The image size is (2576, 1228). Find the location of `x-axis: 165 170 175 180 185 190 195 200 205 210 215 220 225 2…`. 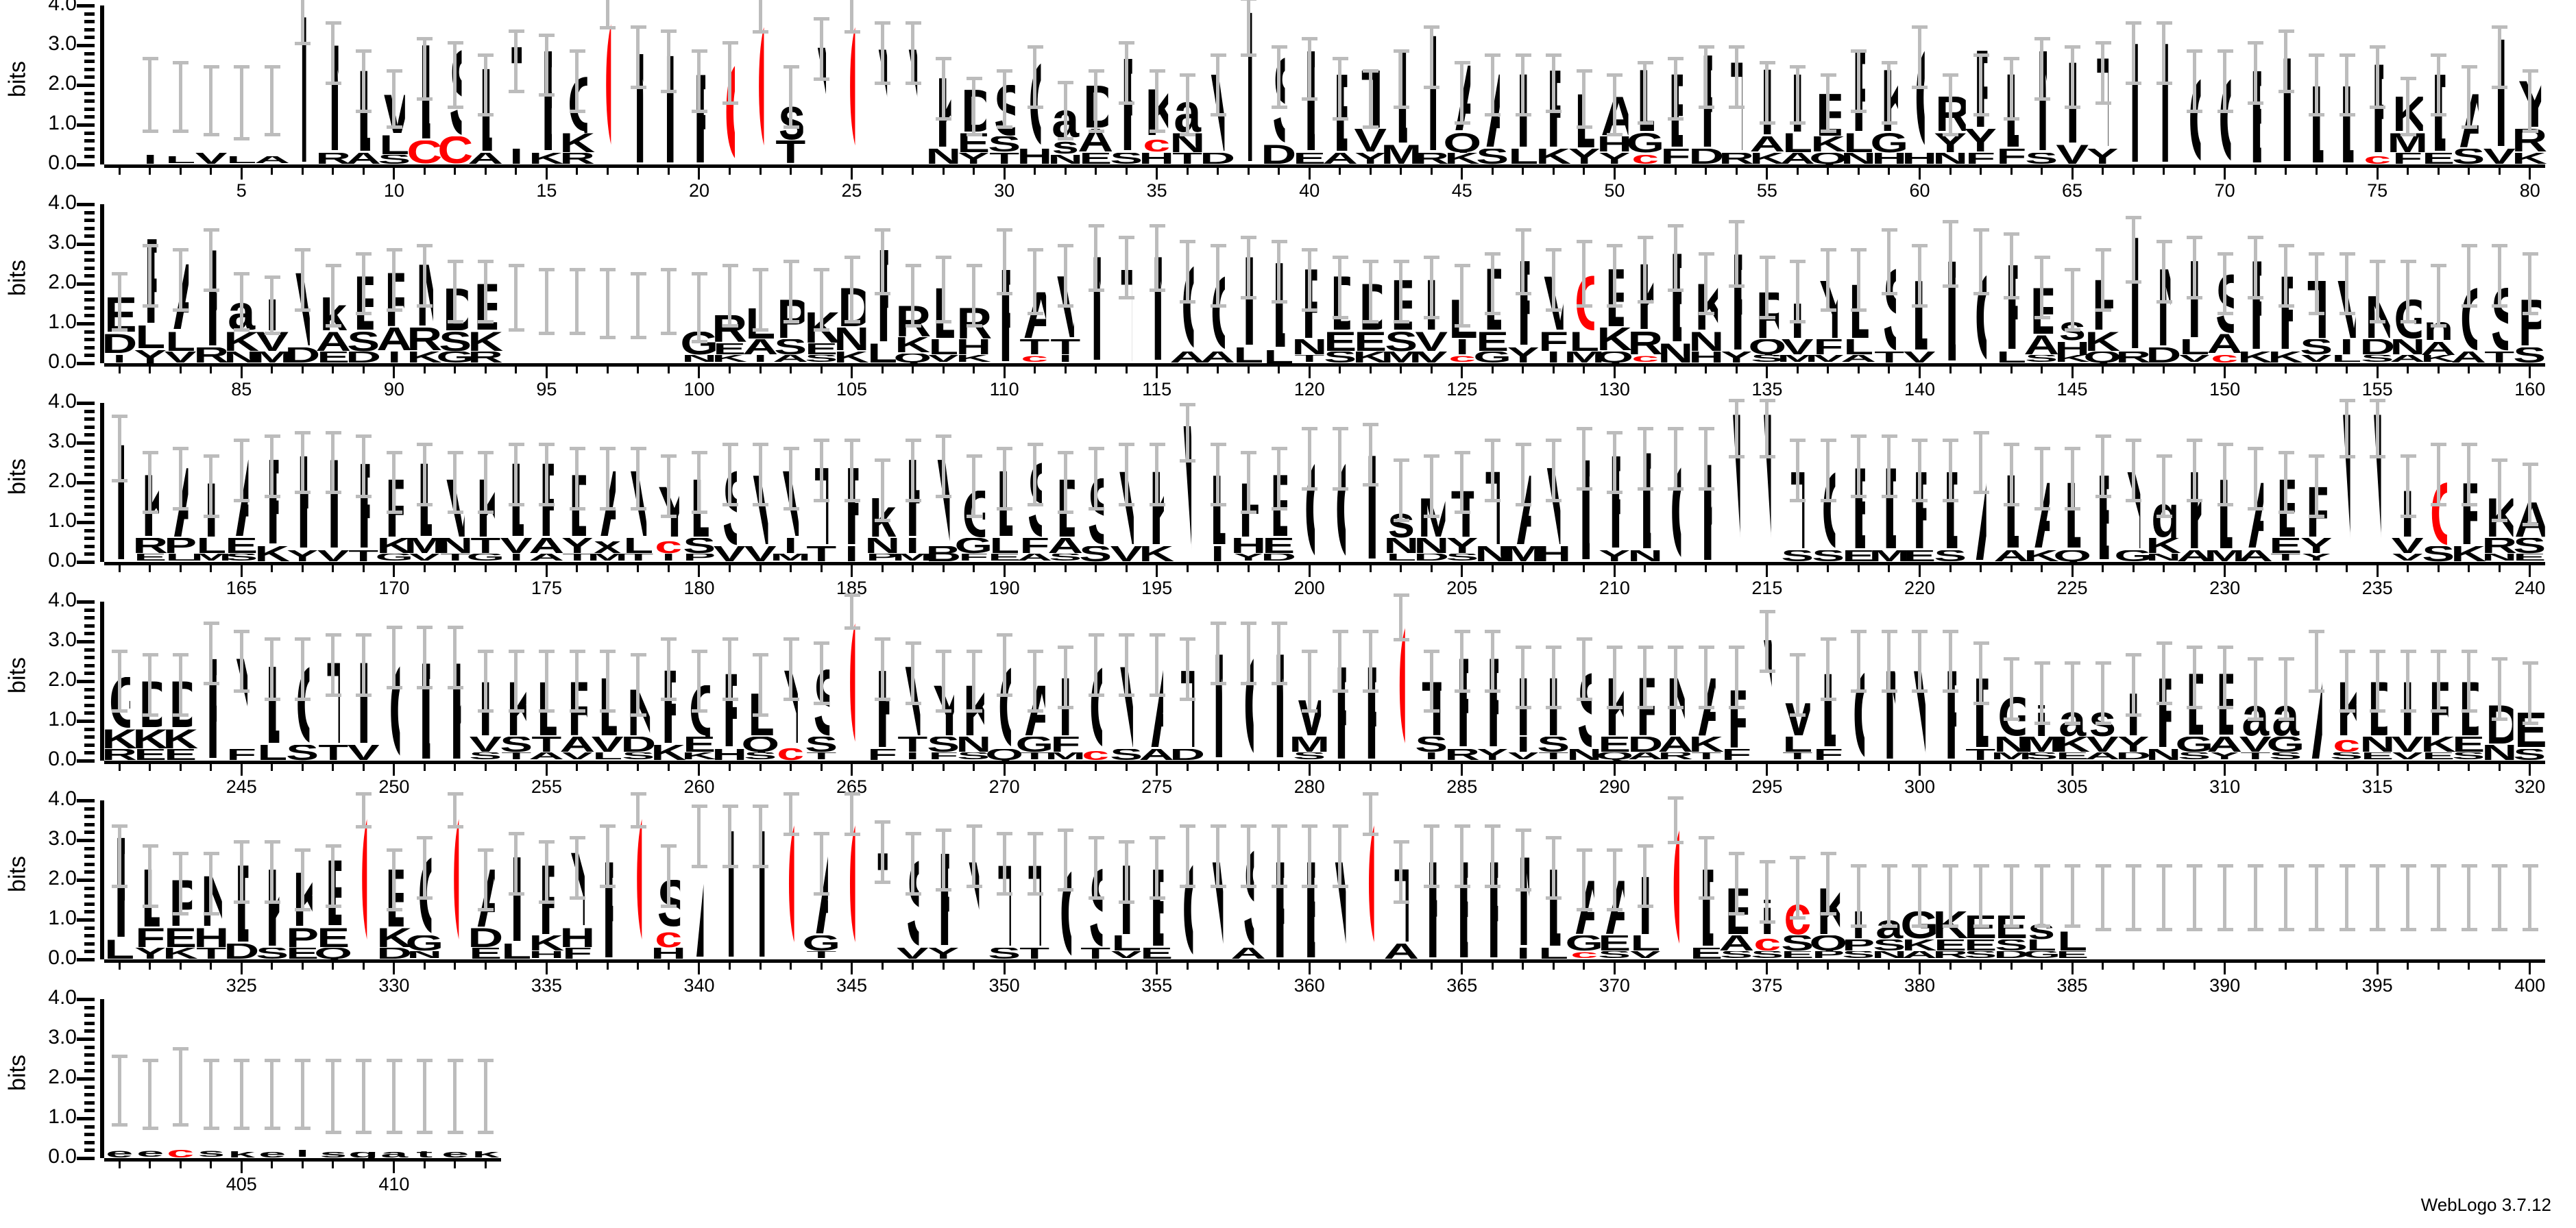

x-axis: 165 170 175 180 185 190 195 200 205 210 215 220 225 2… is located at coordinates (1324, 581).